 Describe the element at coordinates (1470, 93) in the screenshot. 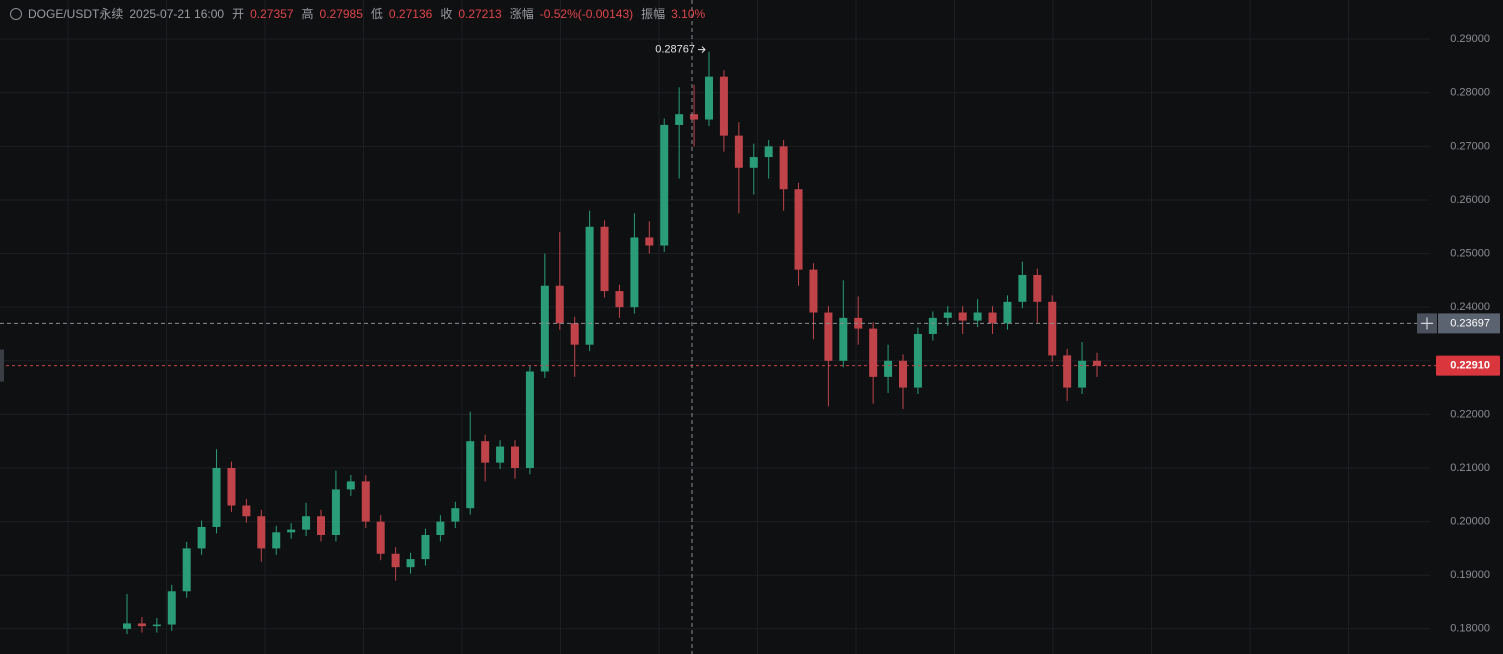

I see `y-tick-label: 0.28000` at that location.